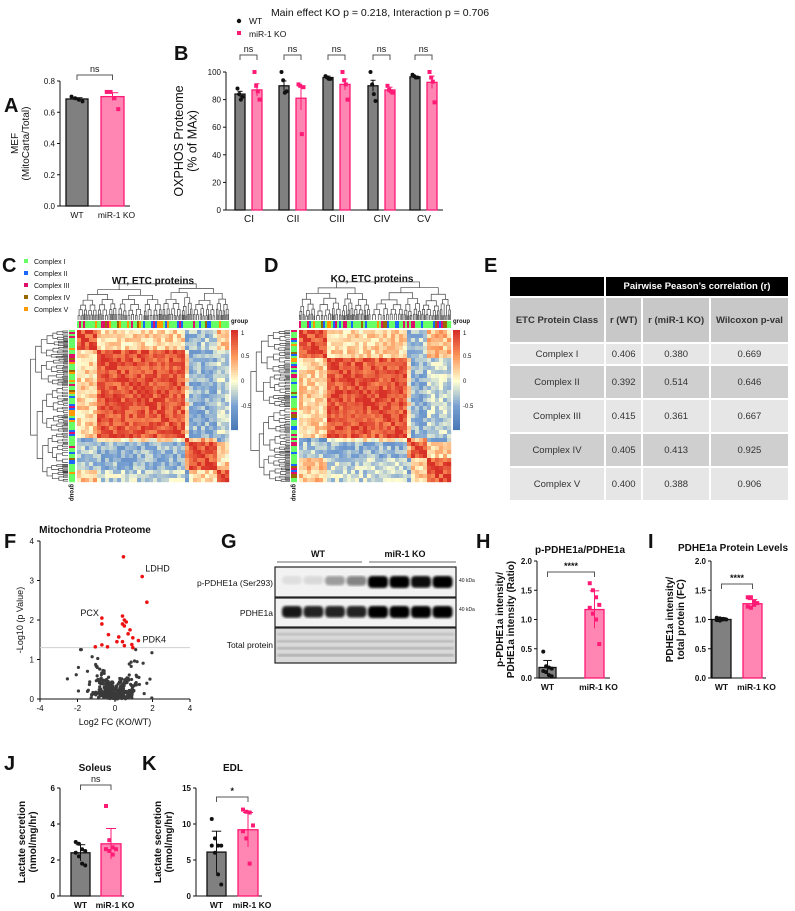 The width and height of the screenshot is (795, 911). Describe the element at coordinates (240, 152) in the screenshot. I see `bar-wt` at that location.